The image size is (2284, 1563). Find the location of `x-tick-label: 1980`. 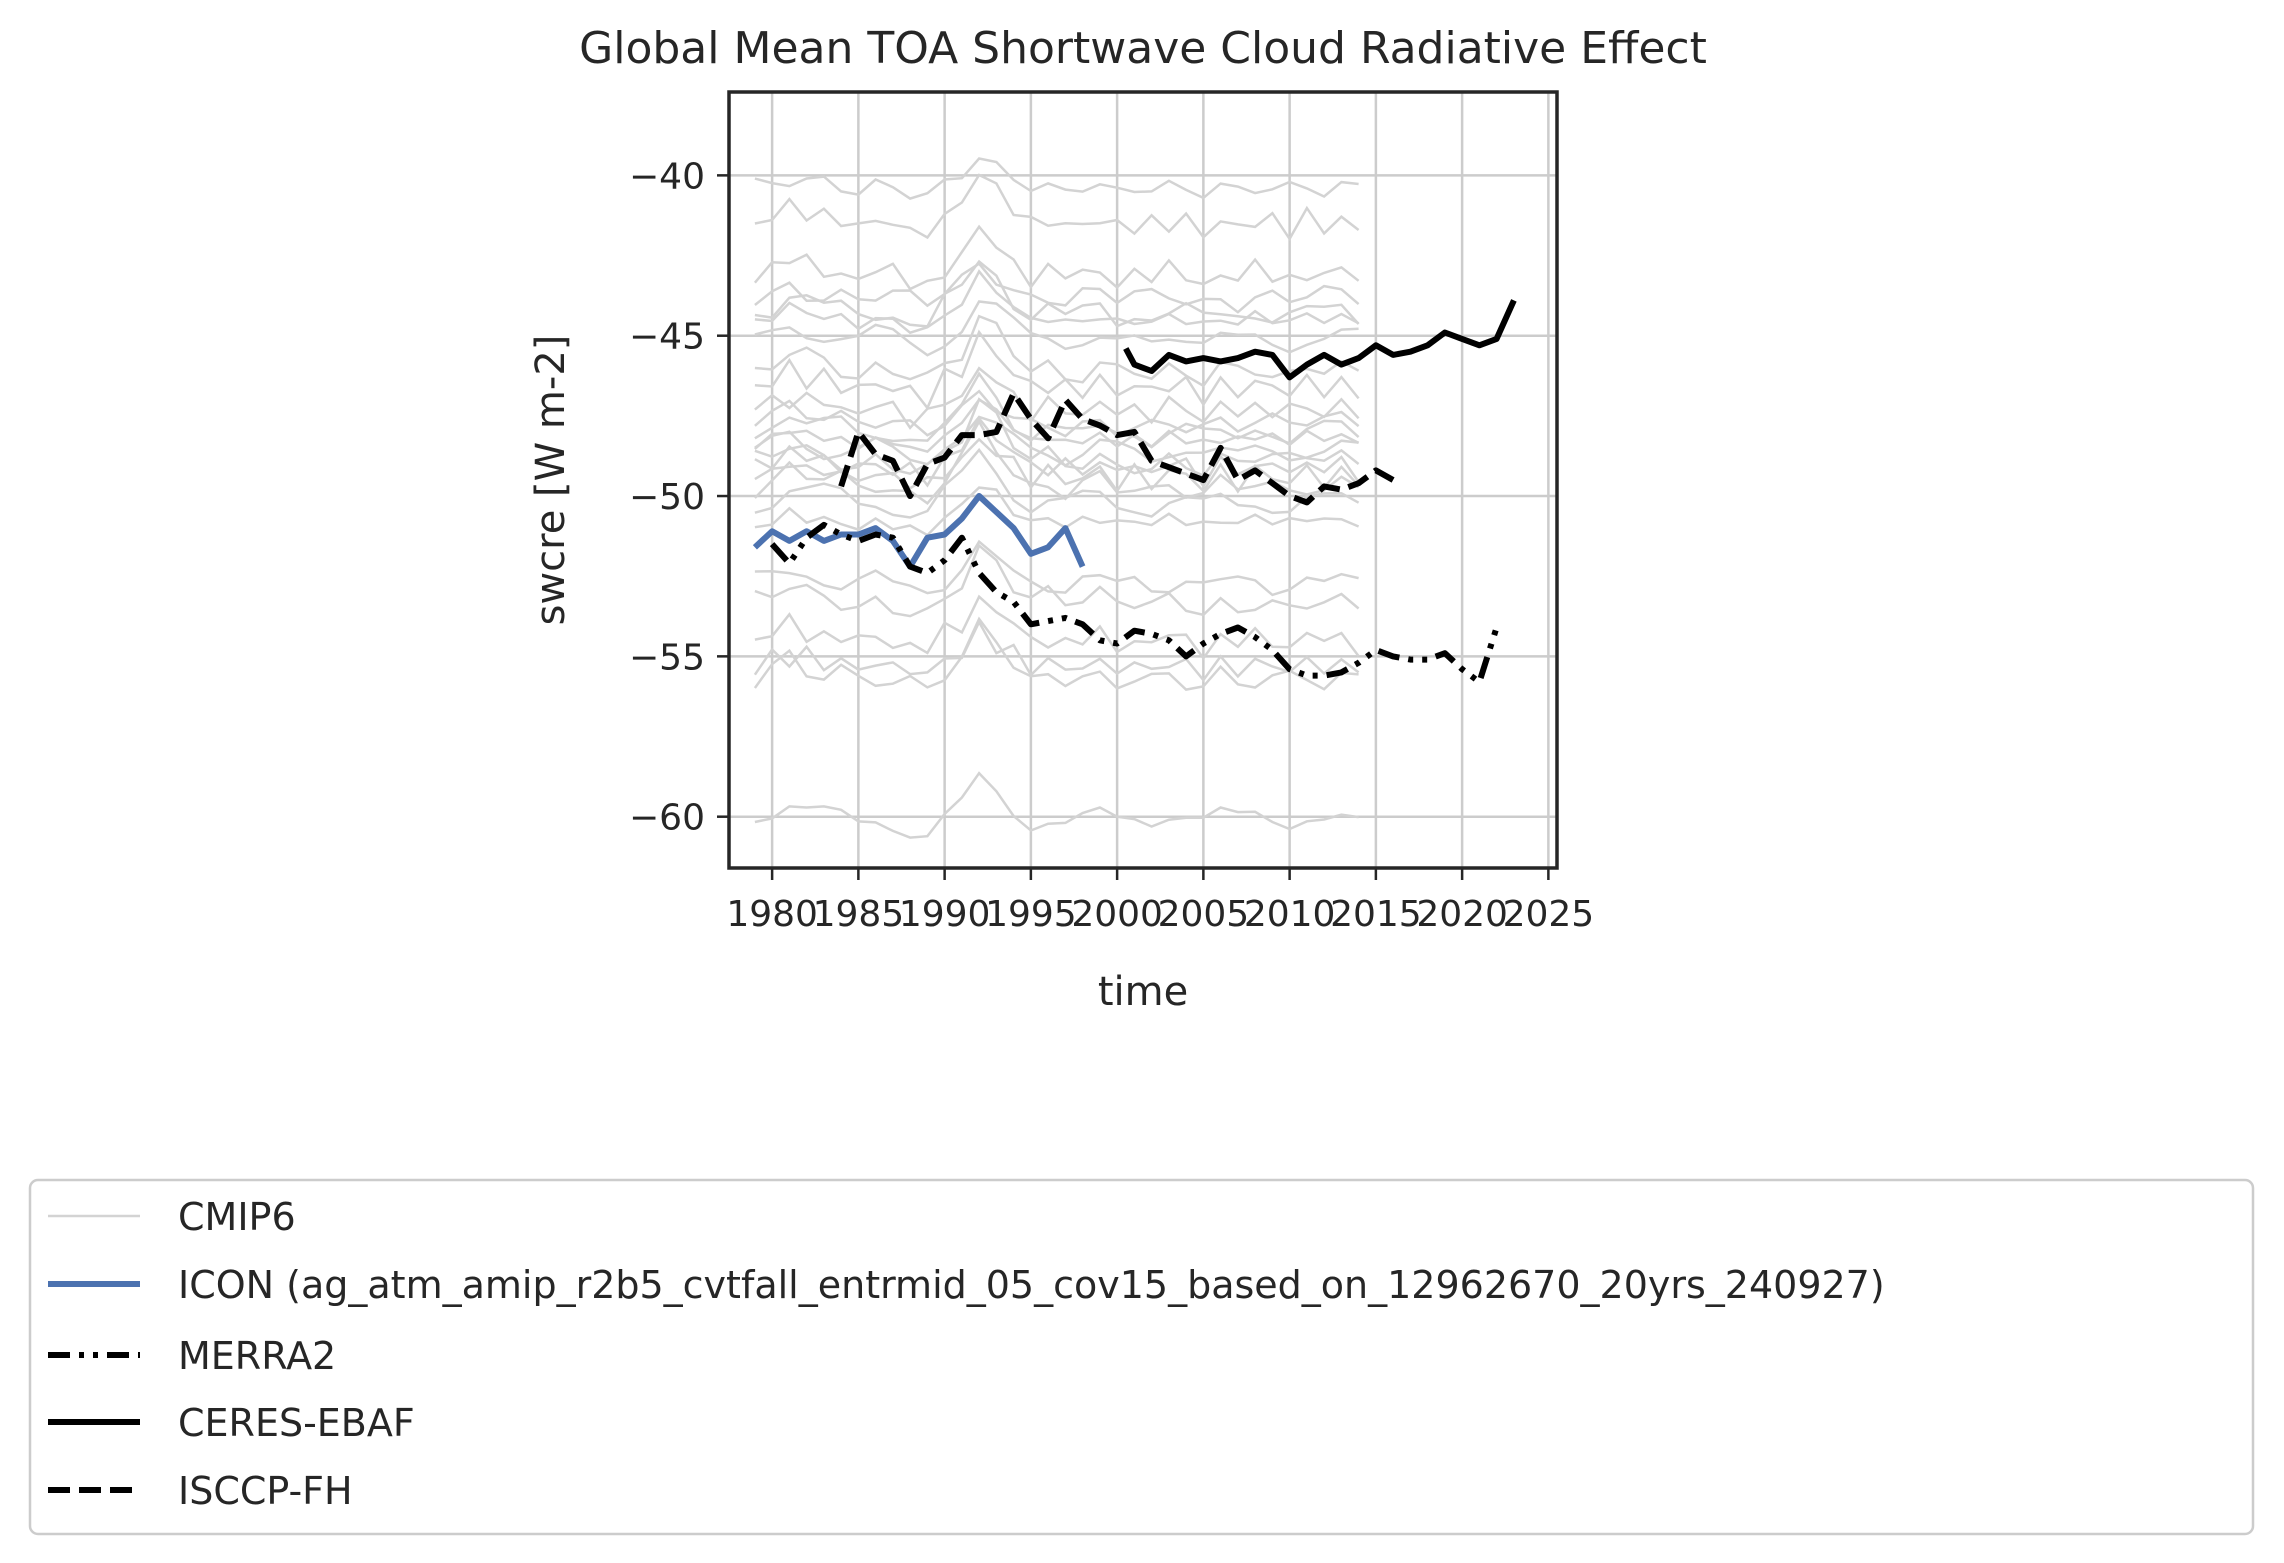

x-tick-label: 1980 is located at coordinates (772, 914).